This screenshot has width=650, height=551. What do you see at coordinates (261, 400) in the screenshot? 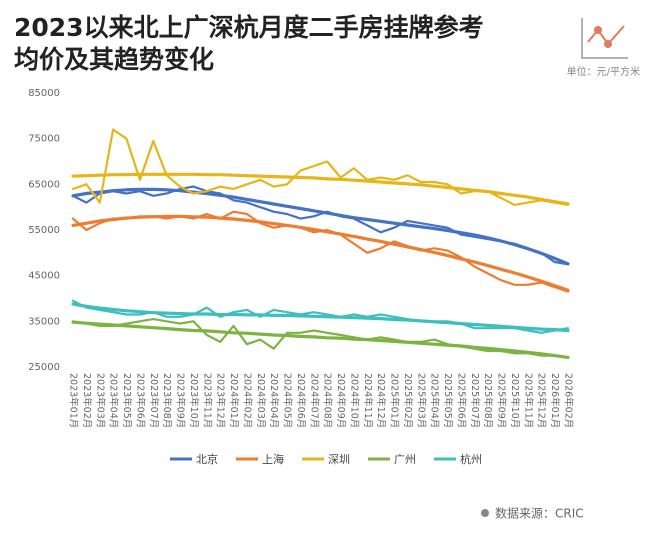
I see `x-tick-label: 2024年03月` at bounding box center [261, 400].